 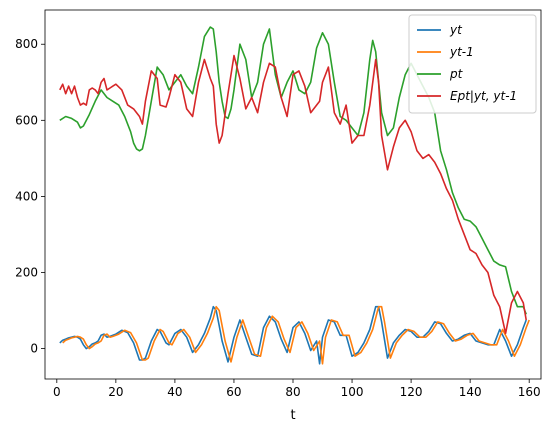 What do you see at coordinates (456, 30) in the screenshot?
I see `legend-label-0: yt` at bounding box center [456, 30].